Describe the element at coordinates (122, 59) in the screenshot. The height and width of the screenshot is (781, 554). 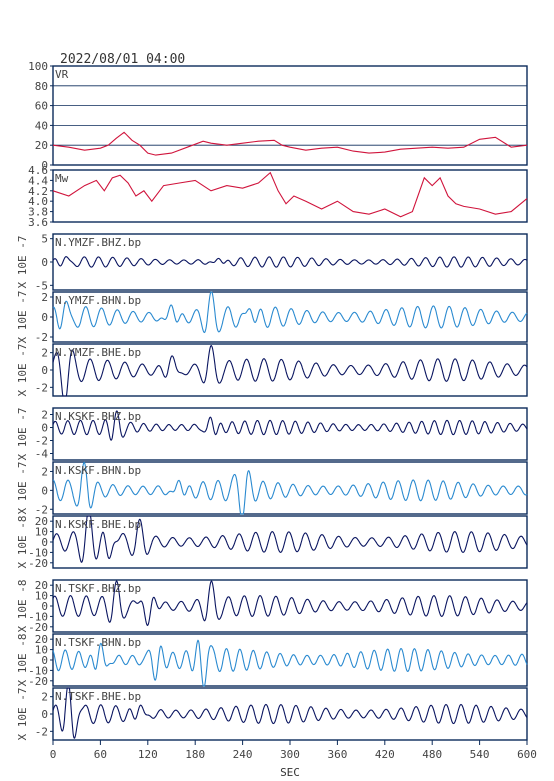
I see `header-datetime: 2022/08/01 04:00` at that location.